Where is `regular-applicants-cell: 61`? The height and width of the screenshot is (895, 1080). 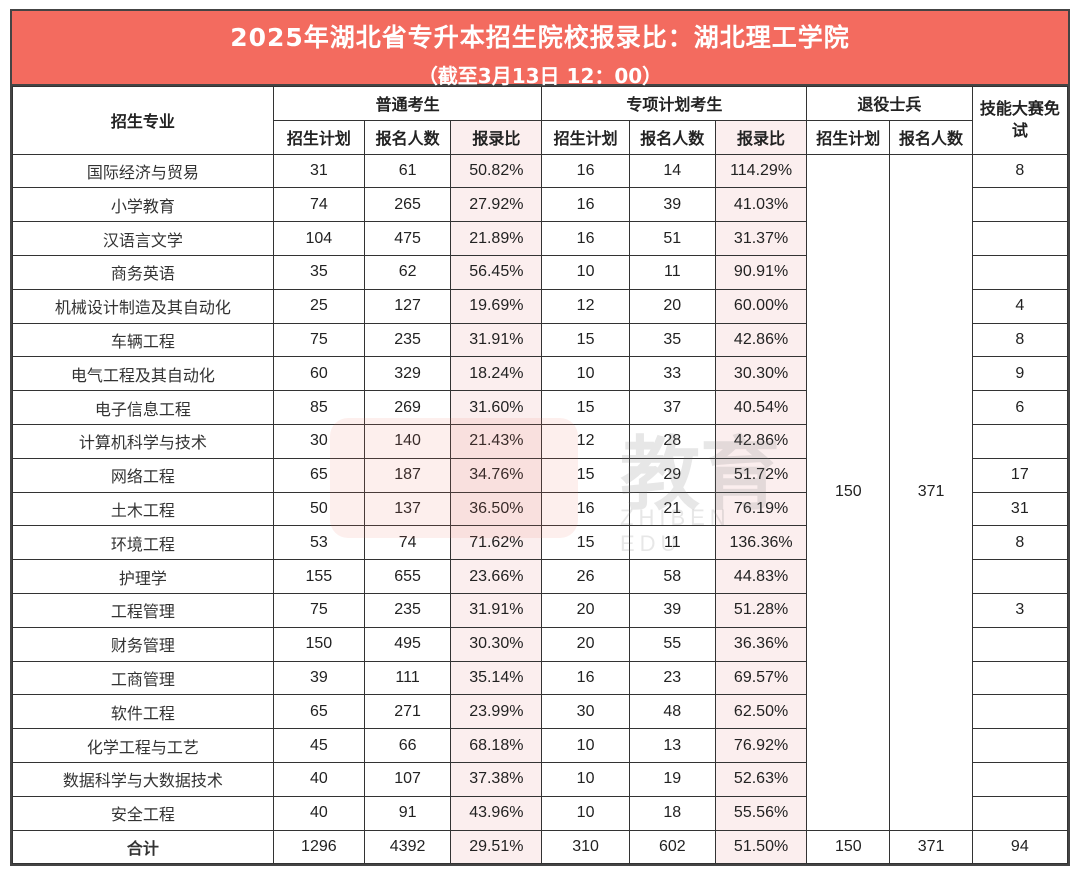 regular-applicants-cell: 61 is located at coordinates (407, 171).